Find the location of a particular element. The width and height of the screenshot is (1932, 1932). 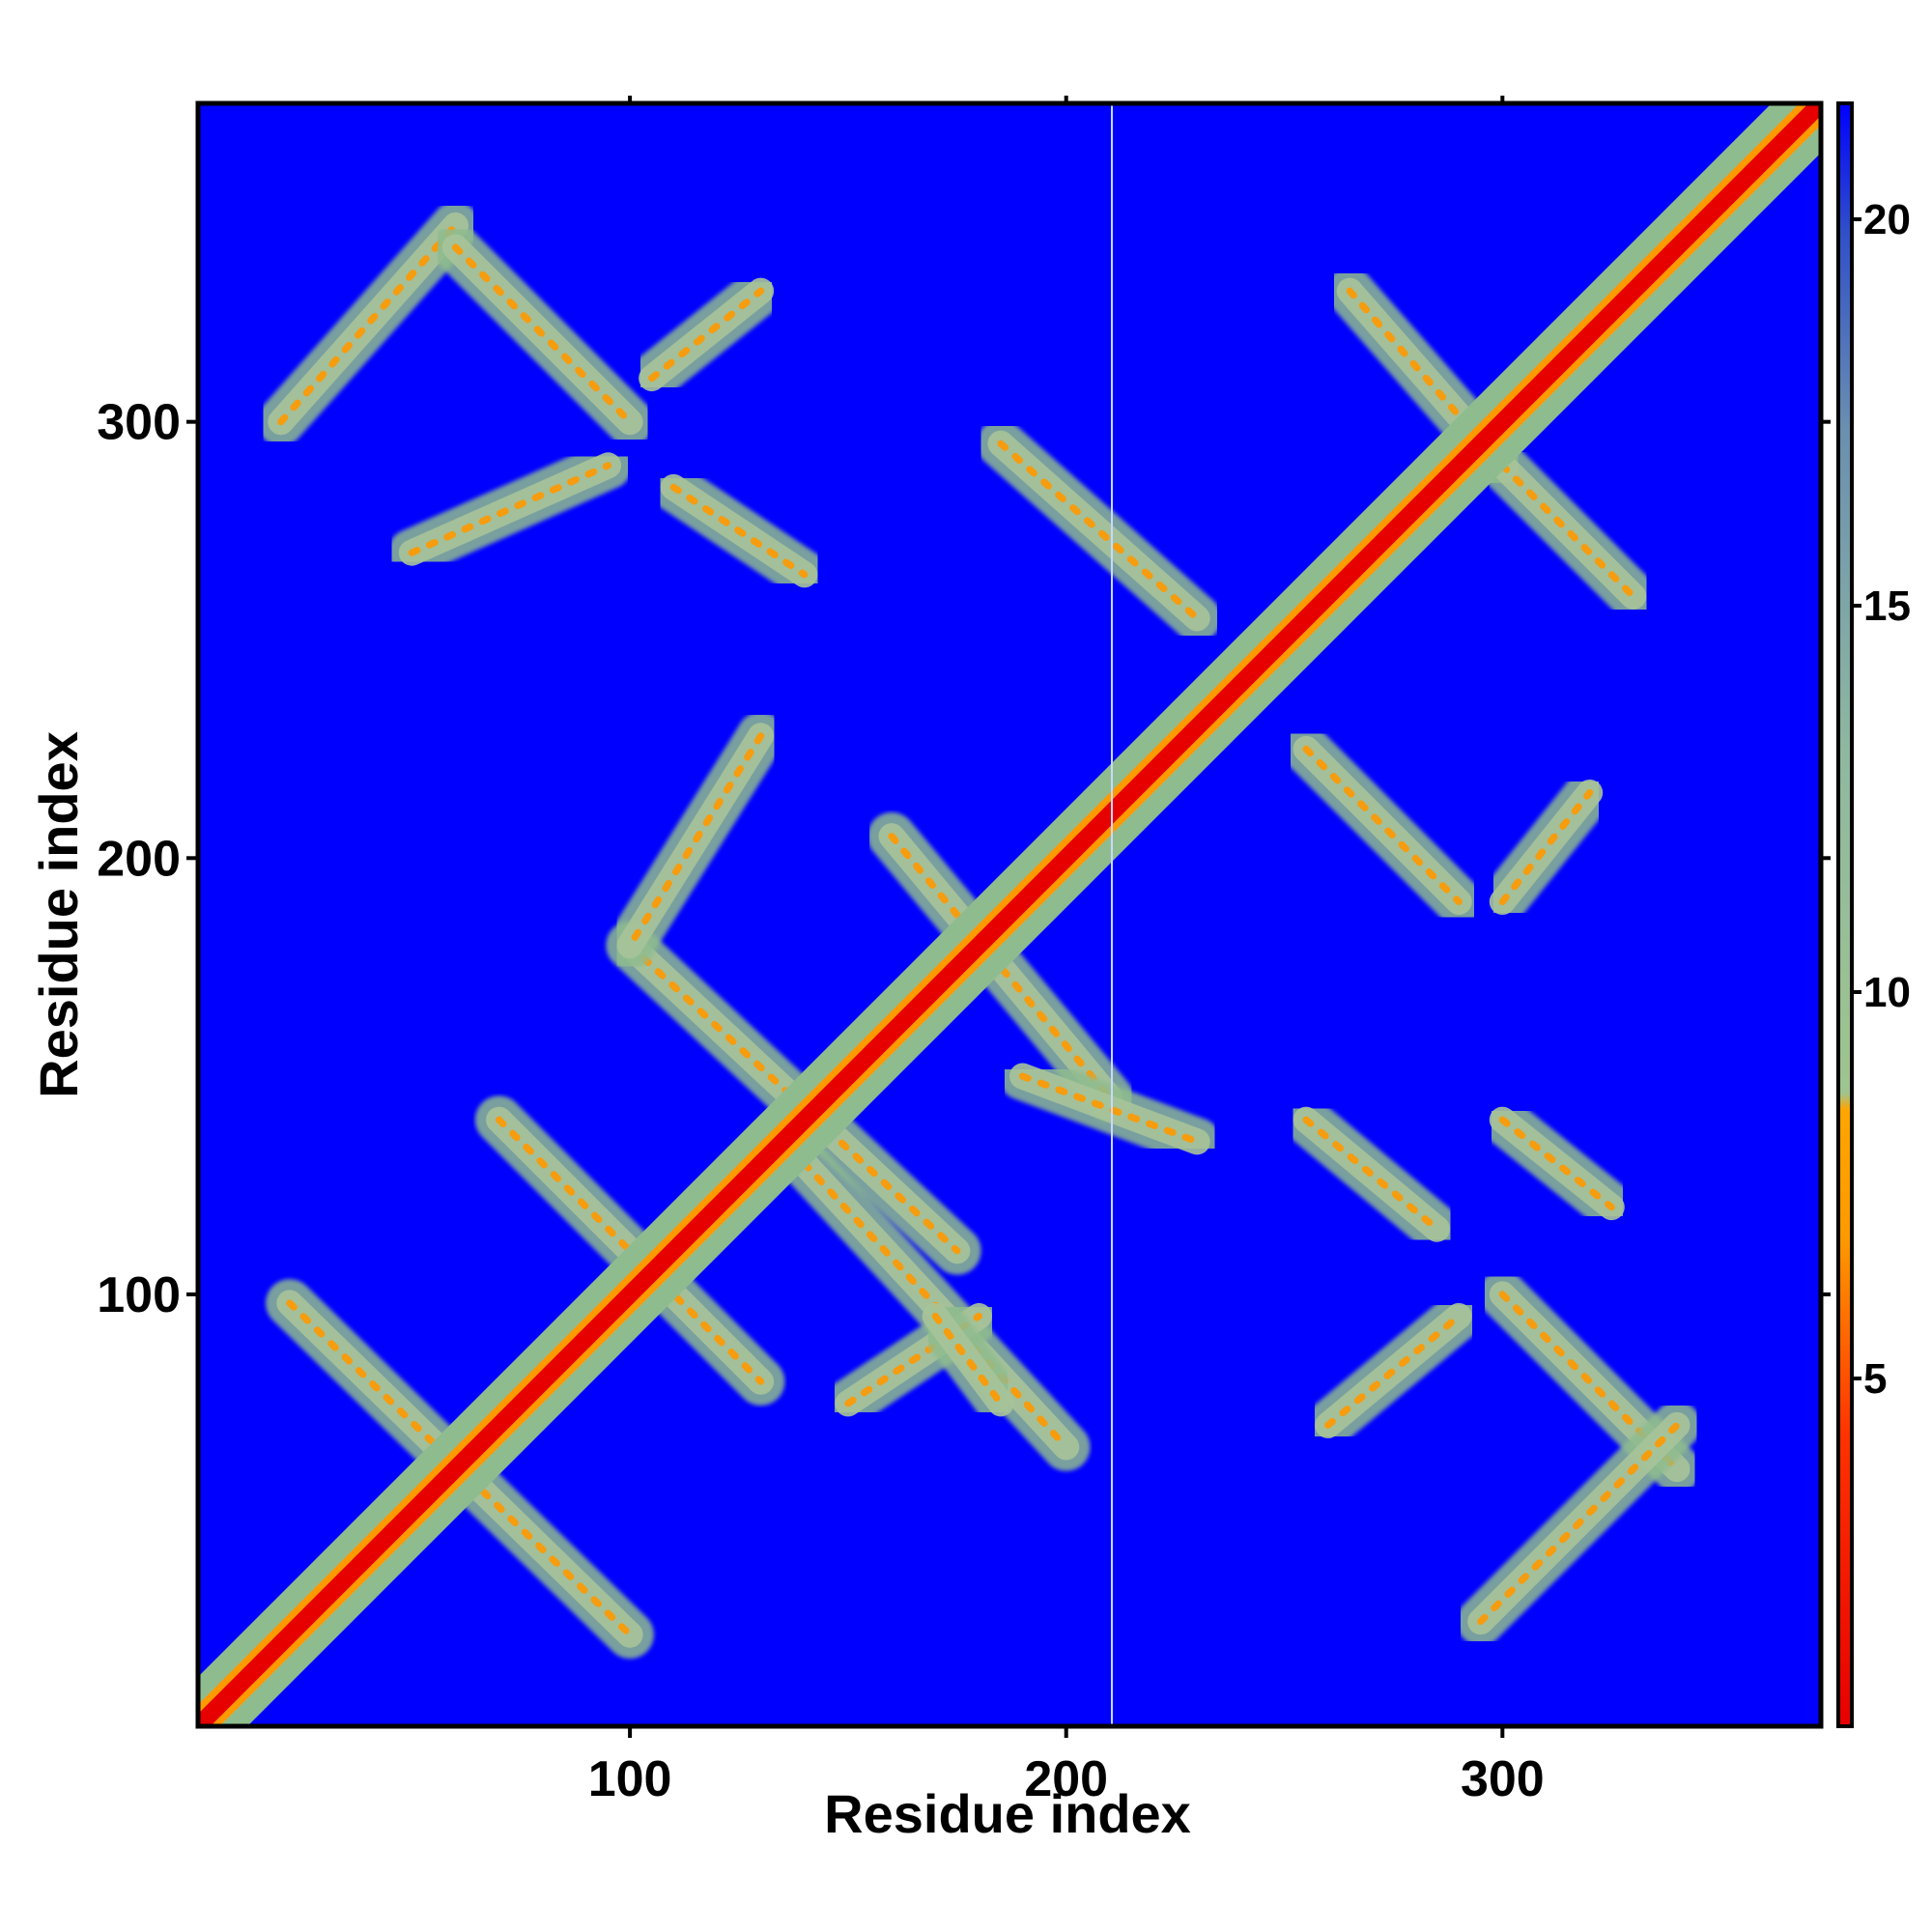

x-tick-label: 300 is located at coordinates (1503, 1779).